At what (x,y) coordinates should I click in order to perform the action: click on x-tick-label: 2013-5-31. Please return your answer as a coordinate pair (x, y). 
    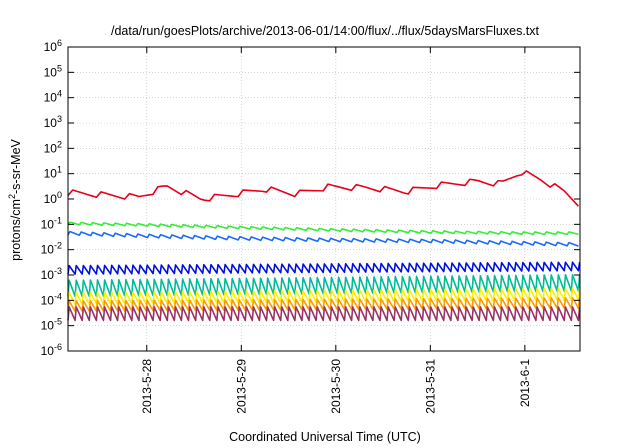
    Looking at the image, I should click on (430, 386).